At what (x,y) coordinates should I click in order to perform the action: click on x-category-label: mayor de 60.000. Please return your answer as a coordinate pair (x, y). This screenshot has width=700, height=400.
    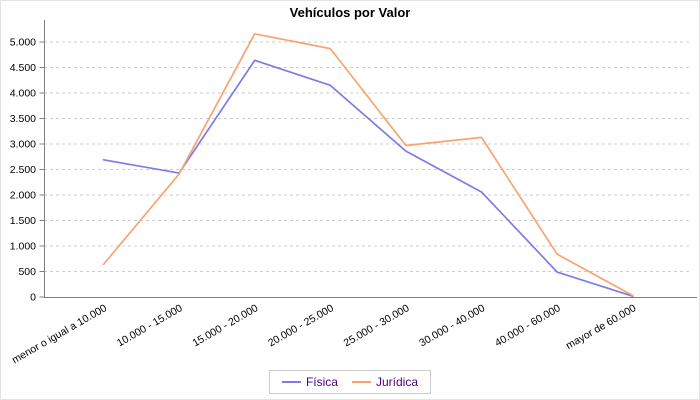
    Looking at the image, I should click on (601, 327).